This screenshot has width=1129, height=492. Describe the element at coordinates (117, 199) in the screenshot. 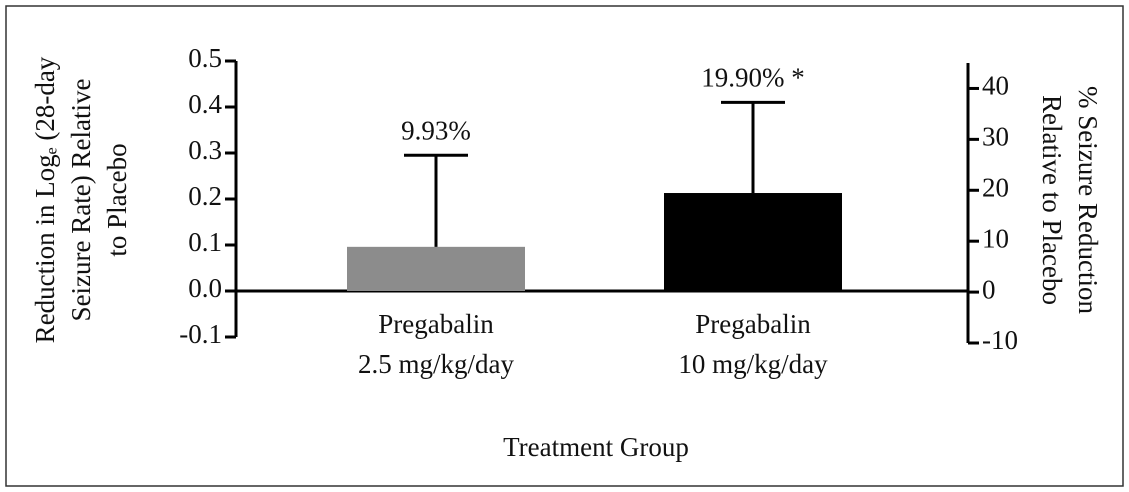

I see `y-axis-label: to Placebo` at that location.